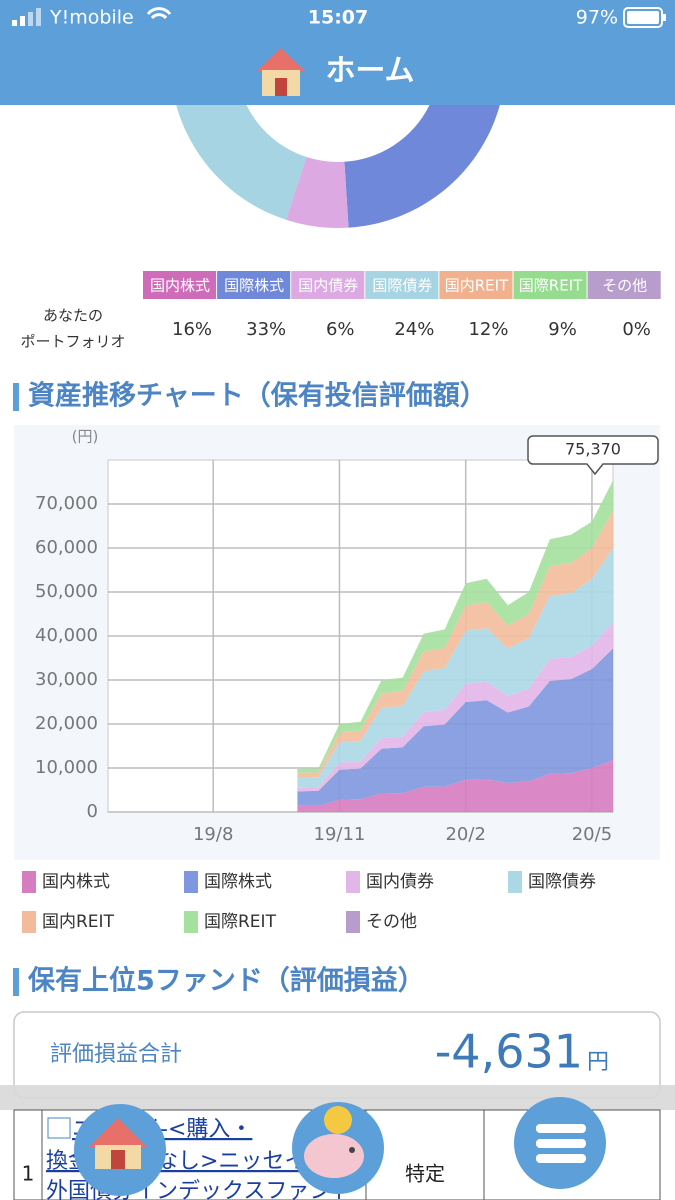 The width and height of the screenshot is (675, 1200). What do you see at coordinates (226, 981) in the screenshot?
I see `section-title: 保有上位5ファンド（評価損益）` at bounding box center [226, 981].